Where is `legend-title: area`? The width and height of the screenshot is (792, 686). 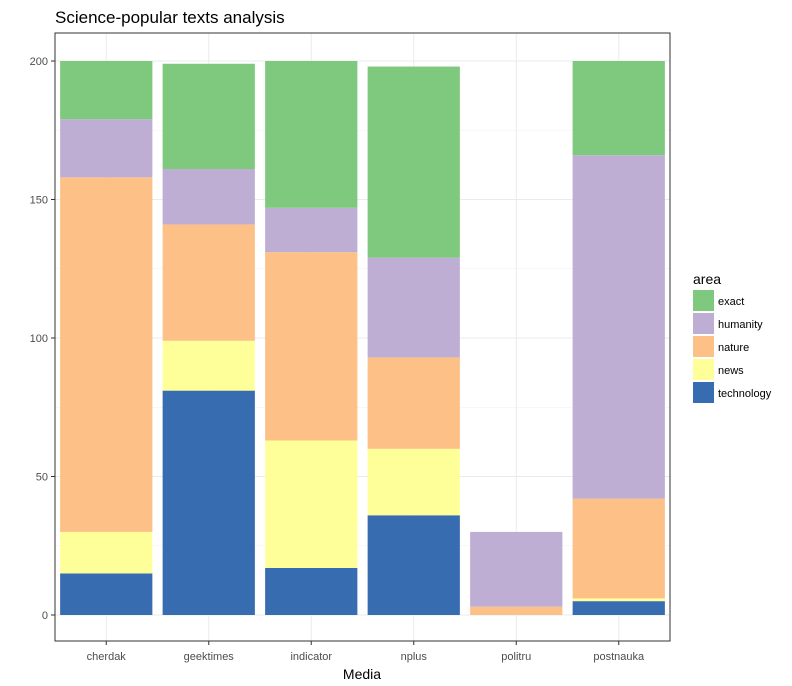
legend-title: area is located at coordinates (707, 279).